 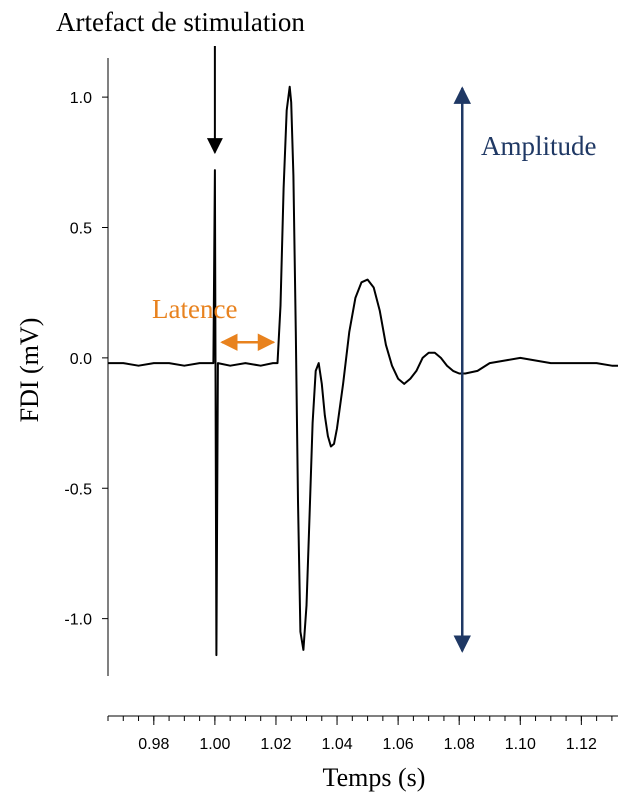 I want to click on y-ticks: 1.0 0.5 0.0 -0.5 -1.0, so click(x=86, y=359).